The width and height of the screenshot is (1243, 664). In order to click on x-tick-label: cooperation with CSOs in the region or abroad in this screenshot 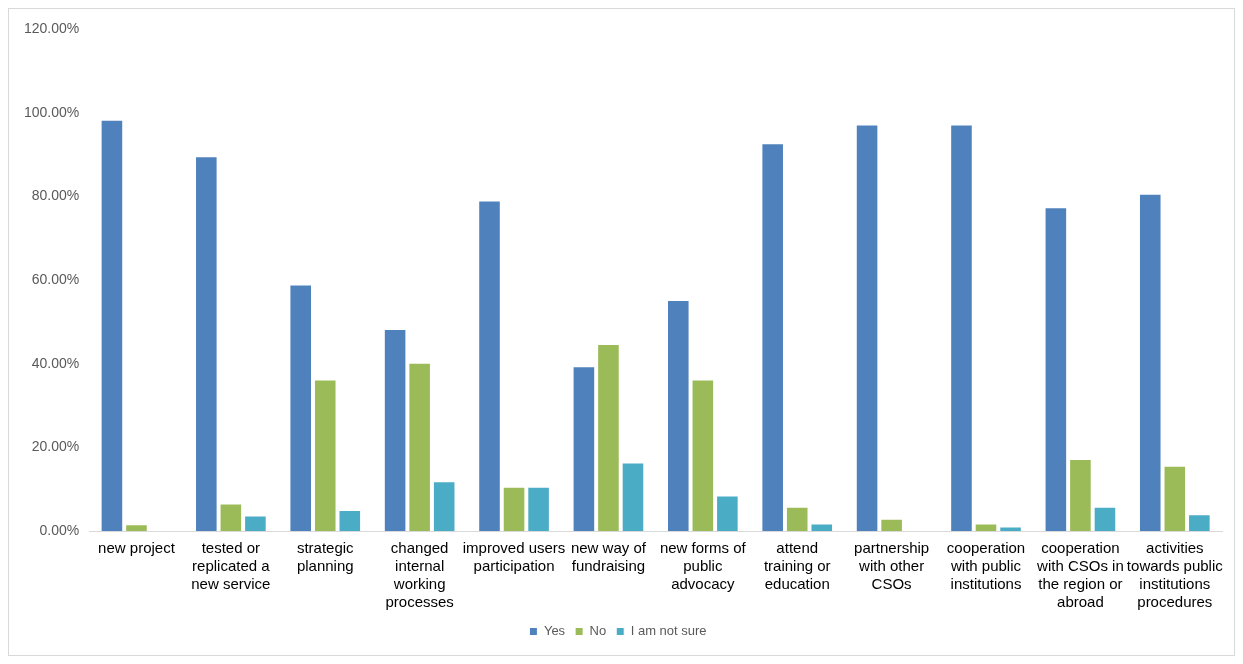, I will do `click(1080, 575)`.